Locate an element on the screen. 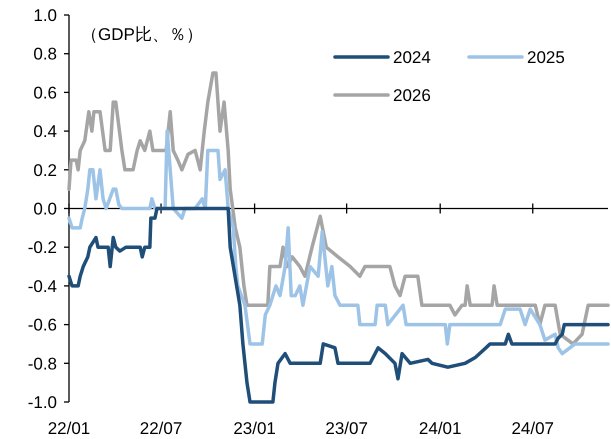 Image resolution: width=611 pixels, height=439 pixels. y-tick-label: 0.6 is located at coordinates (45, 92).